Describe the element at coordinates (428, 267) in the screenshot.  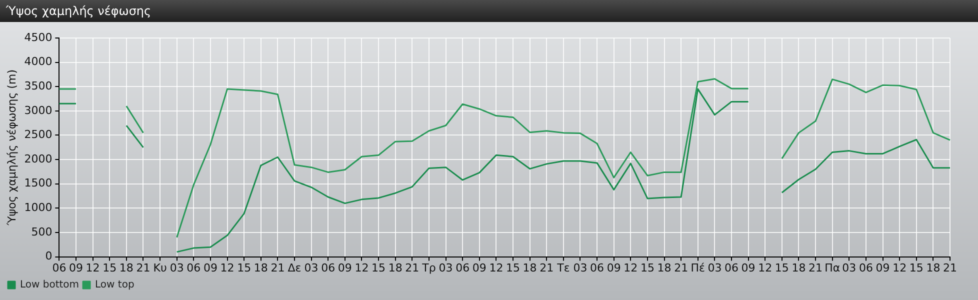
I see `x-tick-label: Τρ` at that location.